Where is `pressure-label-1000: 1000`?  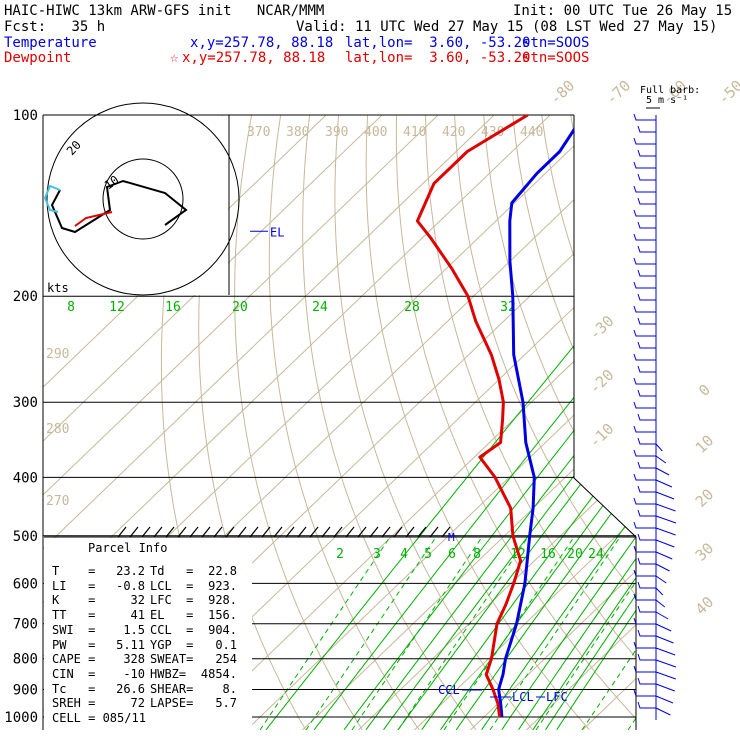
pressure-label-1000: 1000 is located at coordinates (21, 718).